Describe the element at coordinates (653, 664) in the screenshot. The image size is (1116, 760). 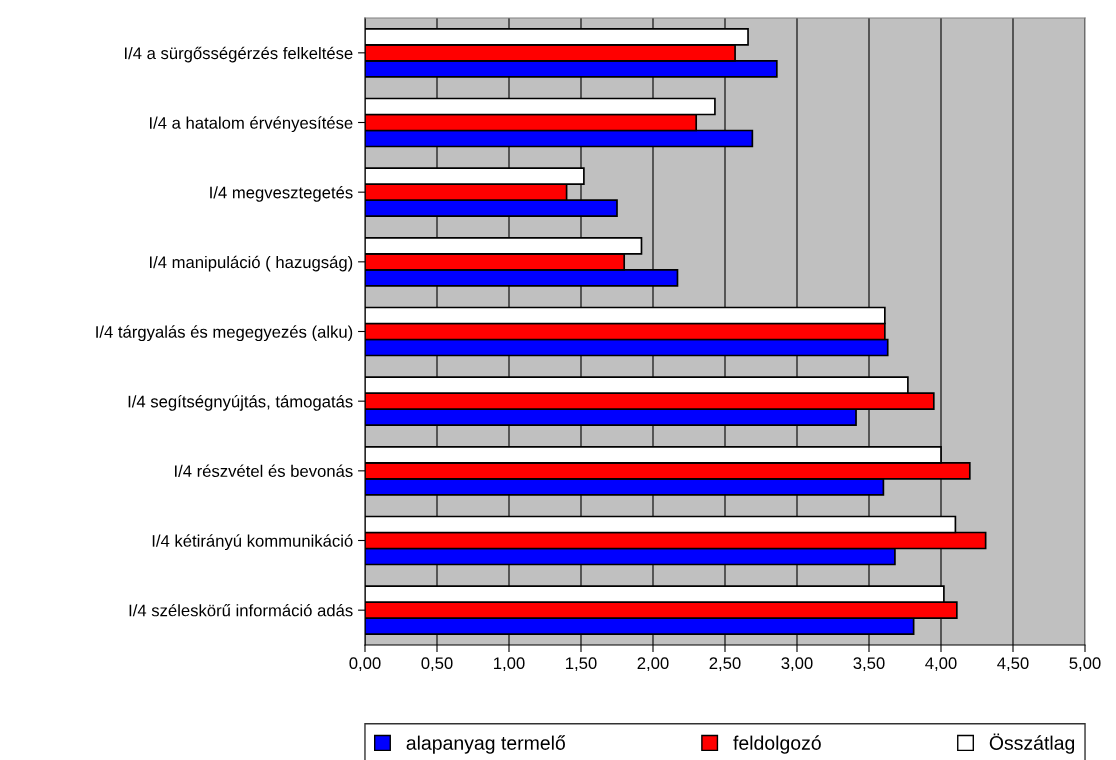
I see `x-tick-label: 2,00` at that location.